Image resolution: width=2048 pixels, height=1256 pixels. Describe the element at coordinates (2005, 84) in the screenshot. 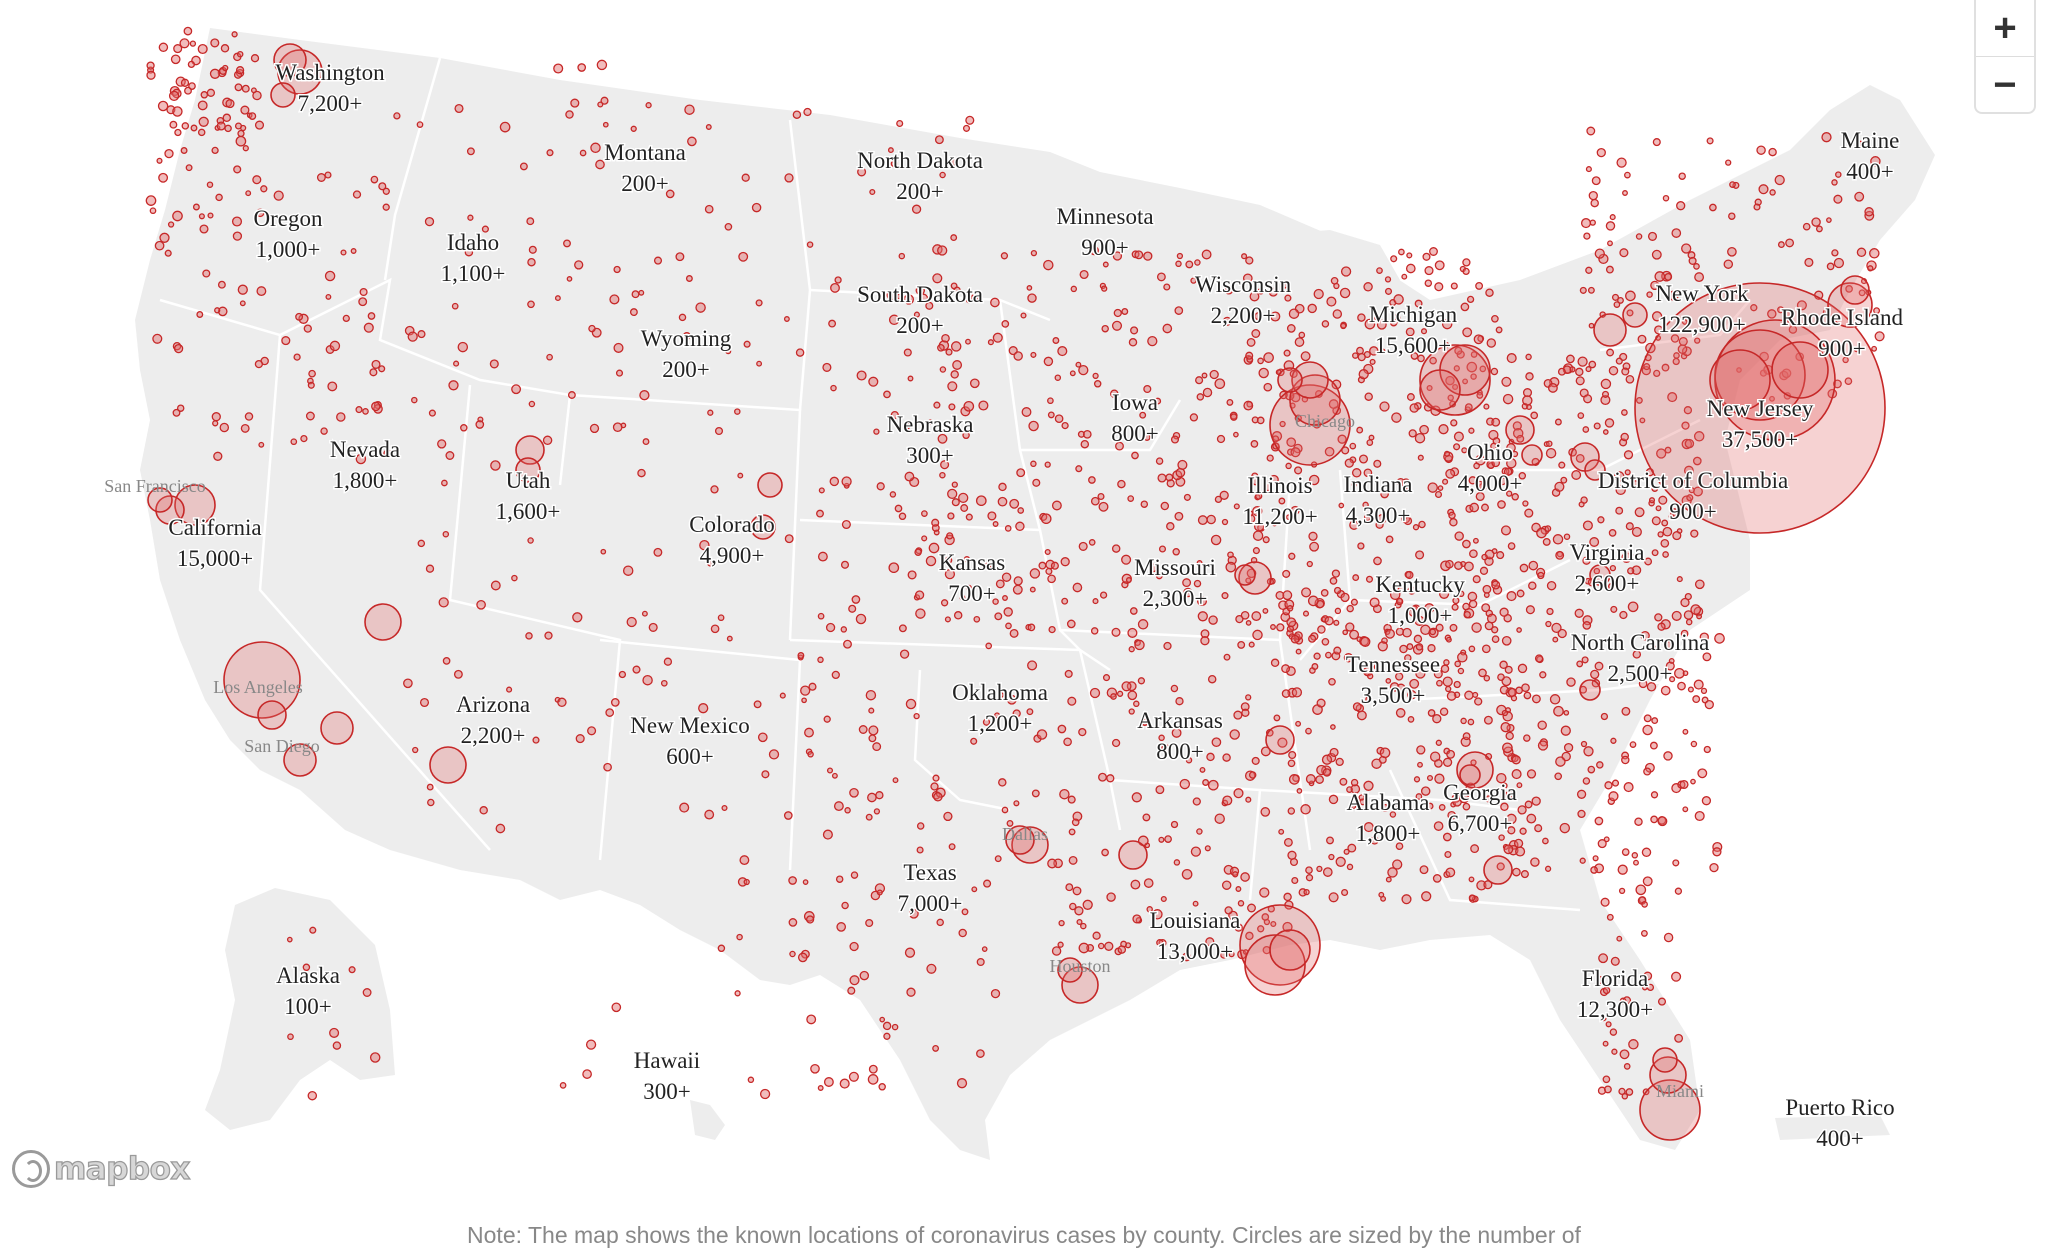

I see `zoom-out-button: −` at that location.